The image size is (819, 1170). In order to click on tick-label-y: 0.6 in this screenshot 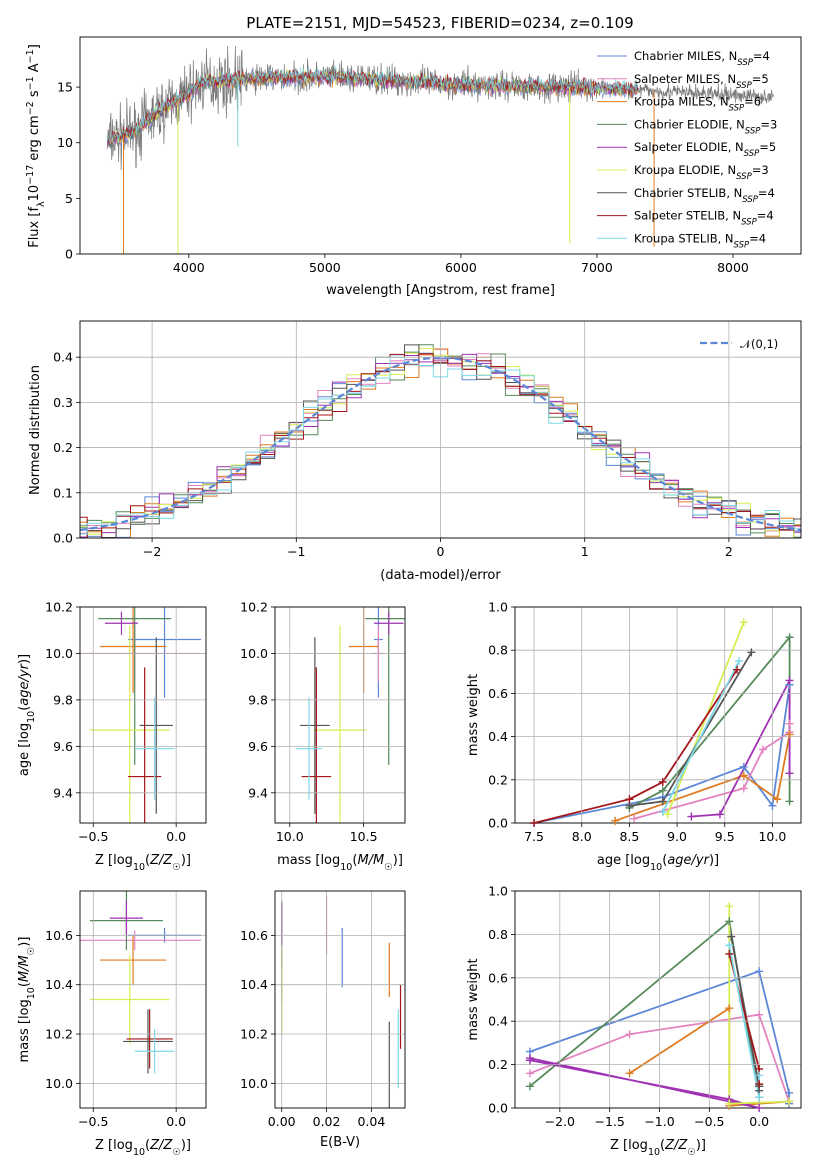, I will do `click(498, 693)`.